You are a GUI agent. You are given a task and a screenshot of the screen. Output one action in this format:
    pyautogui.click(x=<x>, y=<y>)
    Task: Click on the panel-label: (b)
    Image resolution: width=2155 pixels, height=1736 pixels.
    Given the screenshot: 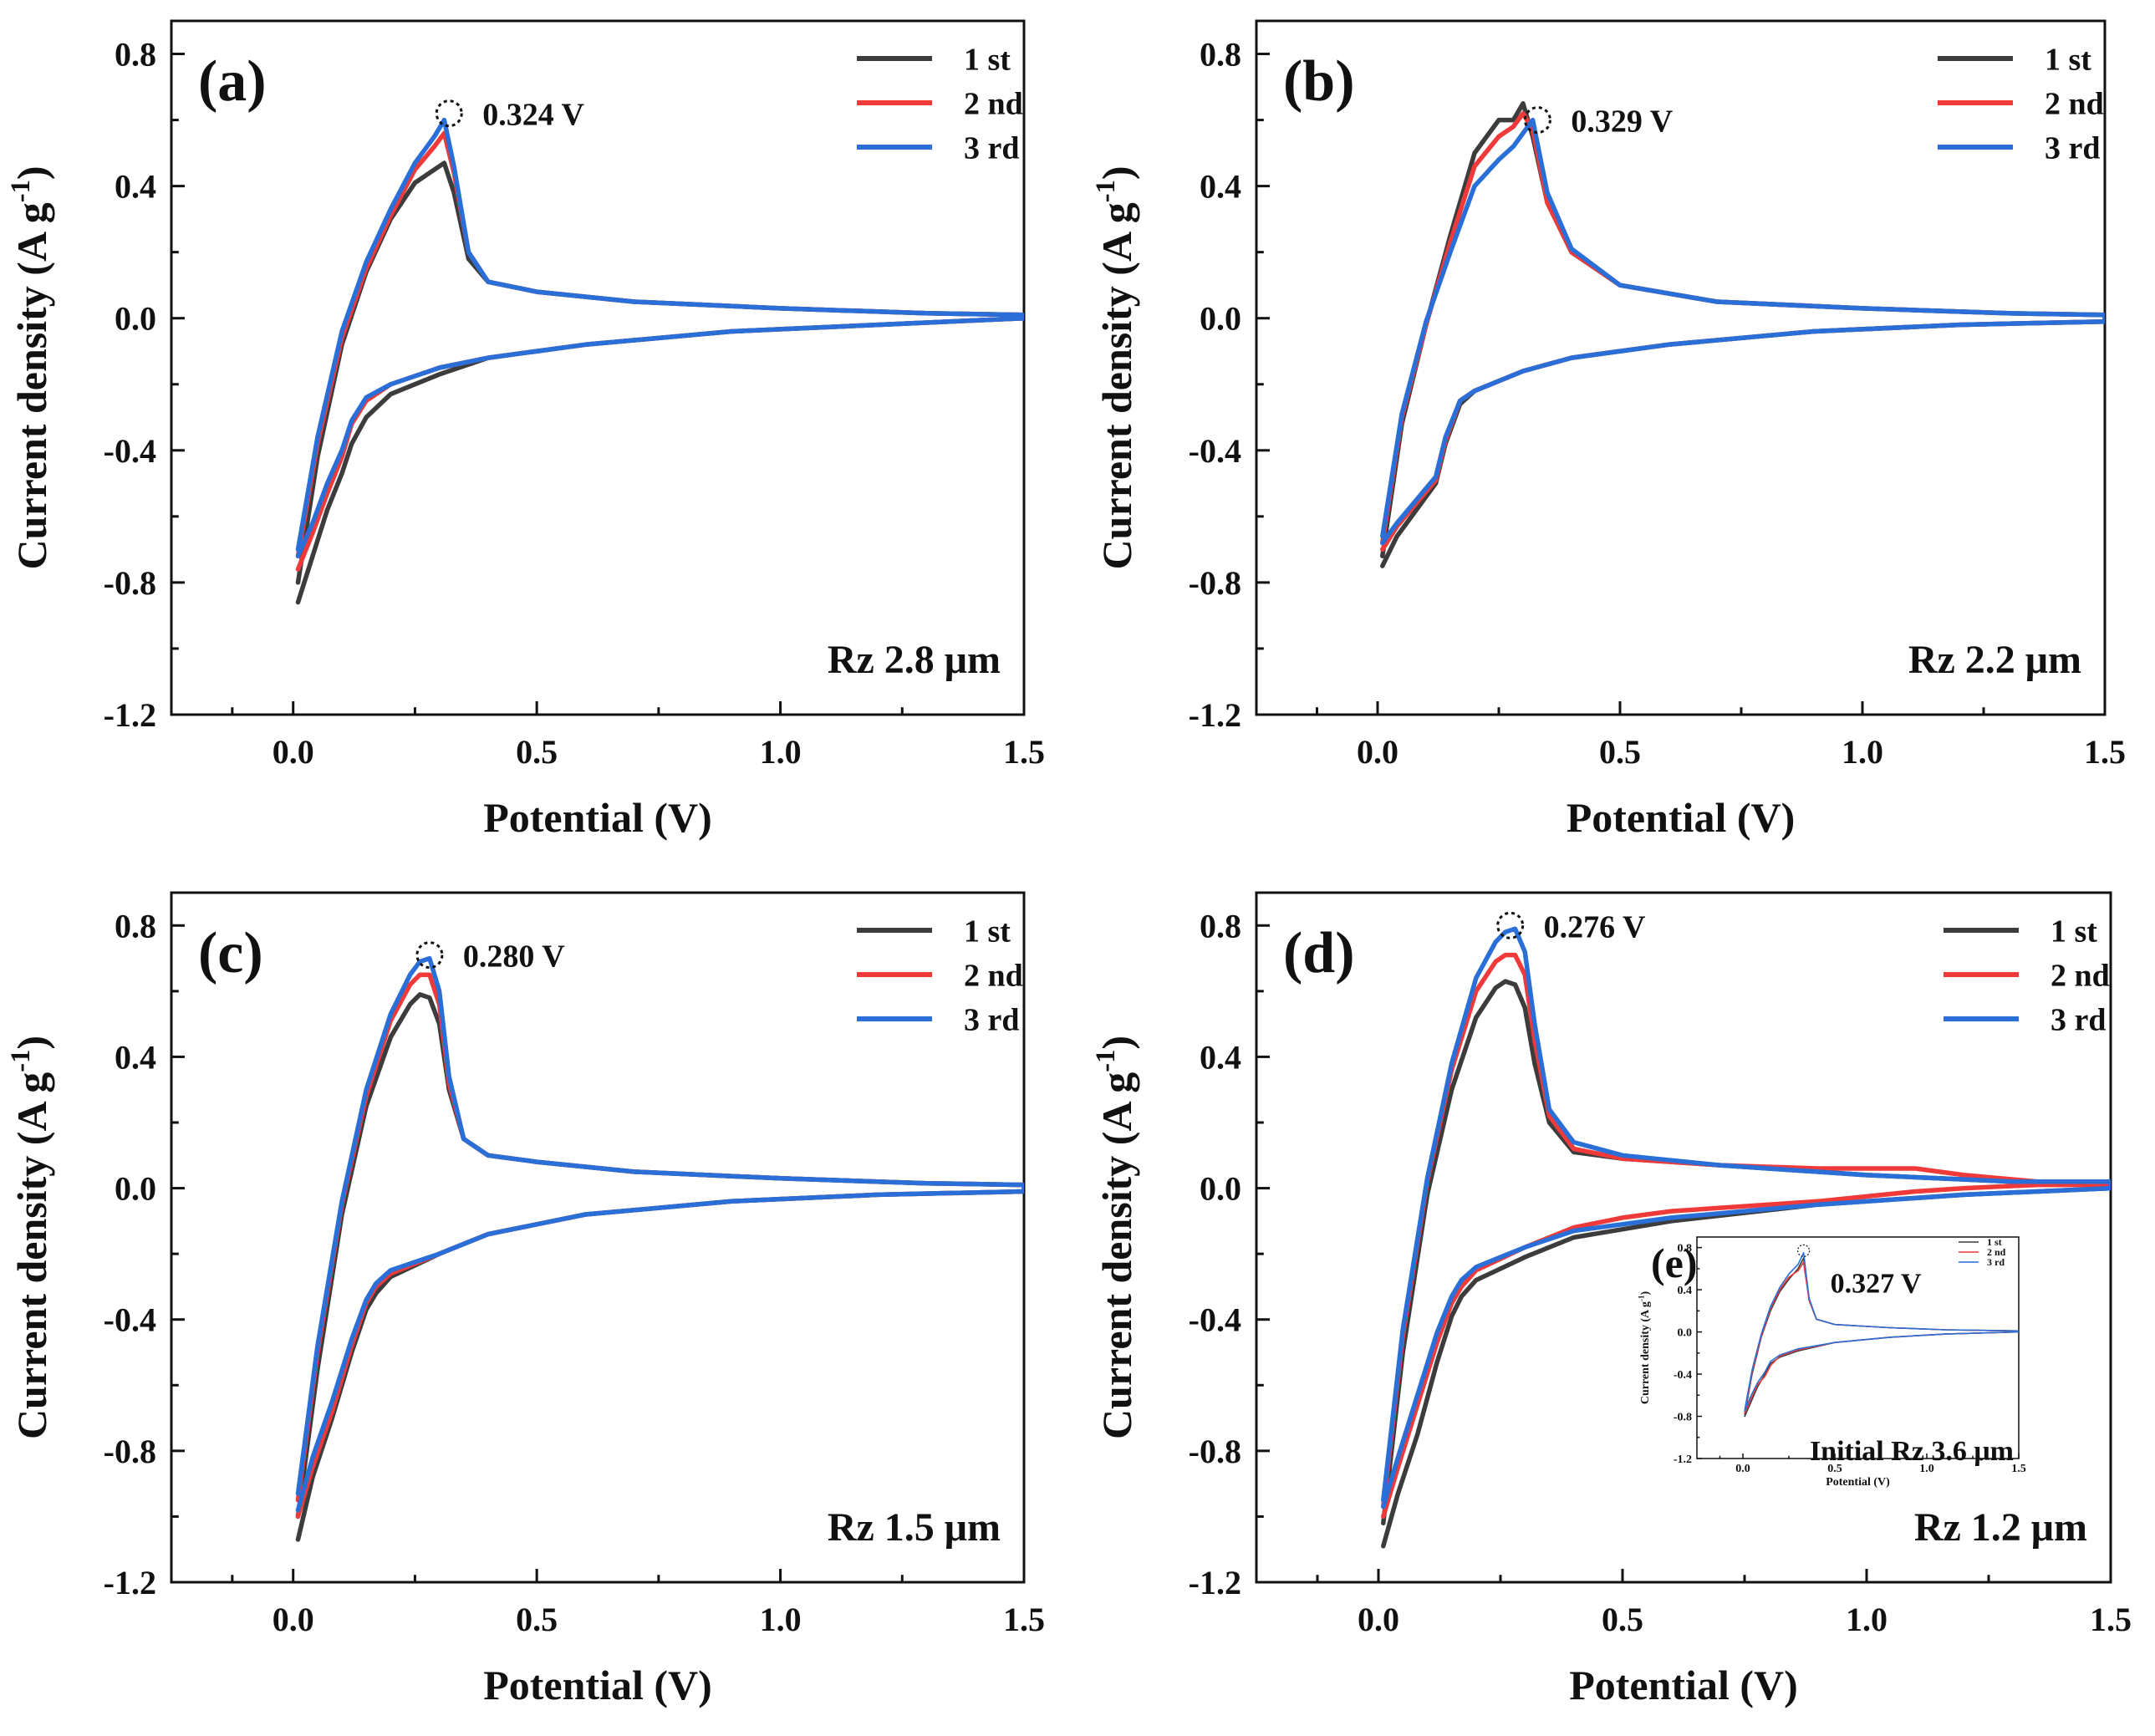 What is the action you would take?
    pyautogui.click(x=1319, y=81)
    